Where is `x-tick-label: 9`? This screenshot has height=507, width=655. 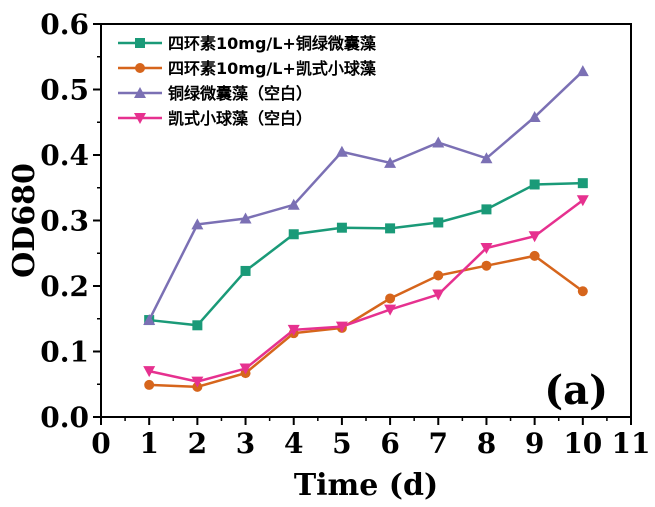 x-tick-label: 9 is located at coordinates (534, 443).